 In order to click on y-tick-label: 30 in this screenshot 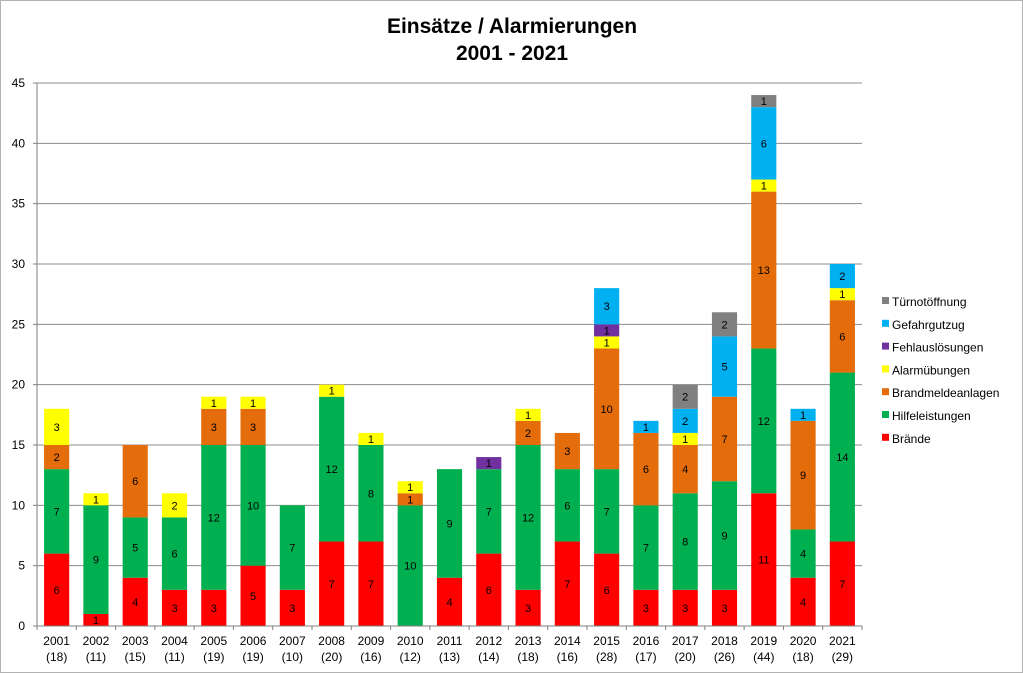, I will do `click(19, 264)`.